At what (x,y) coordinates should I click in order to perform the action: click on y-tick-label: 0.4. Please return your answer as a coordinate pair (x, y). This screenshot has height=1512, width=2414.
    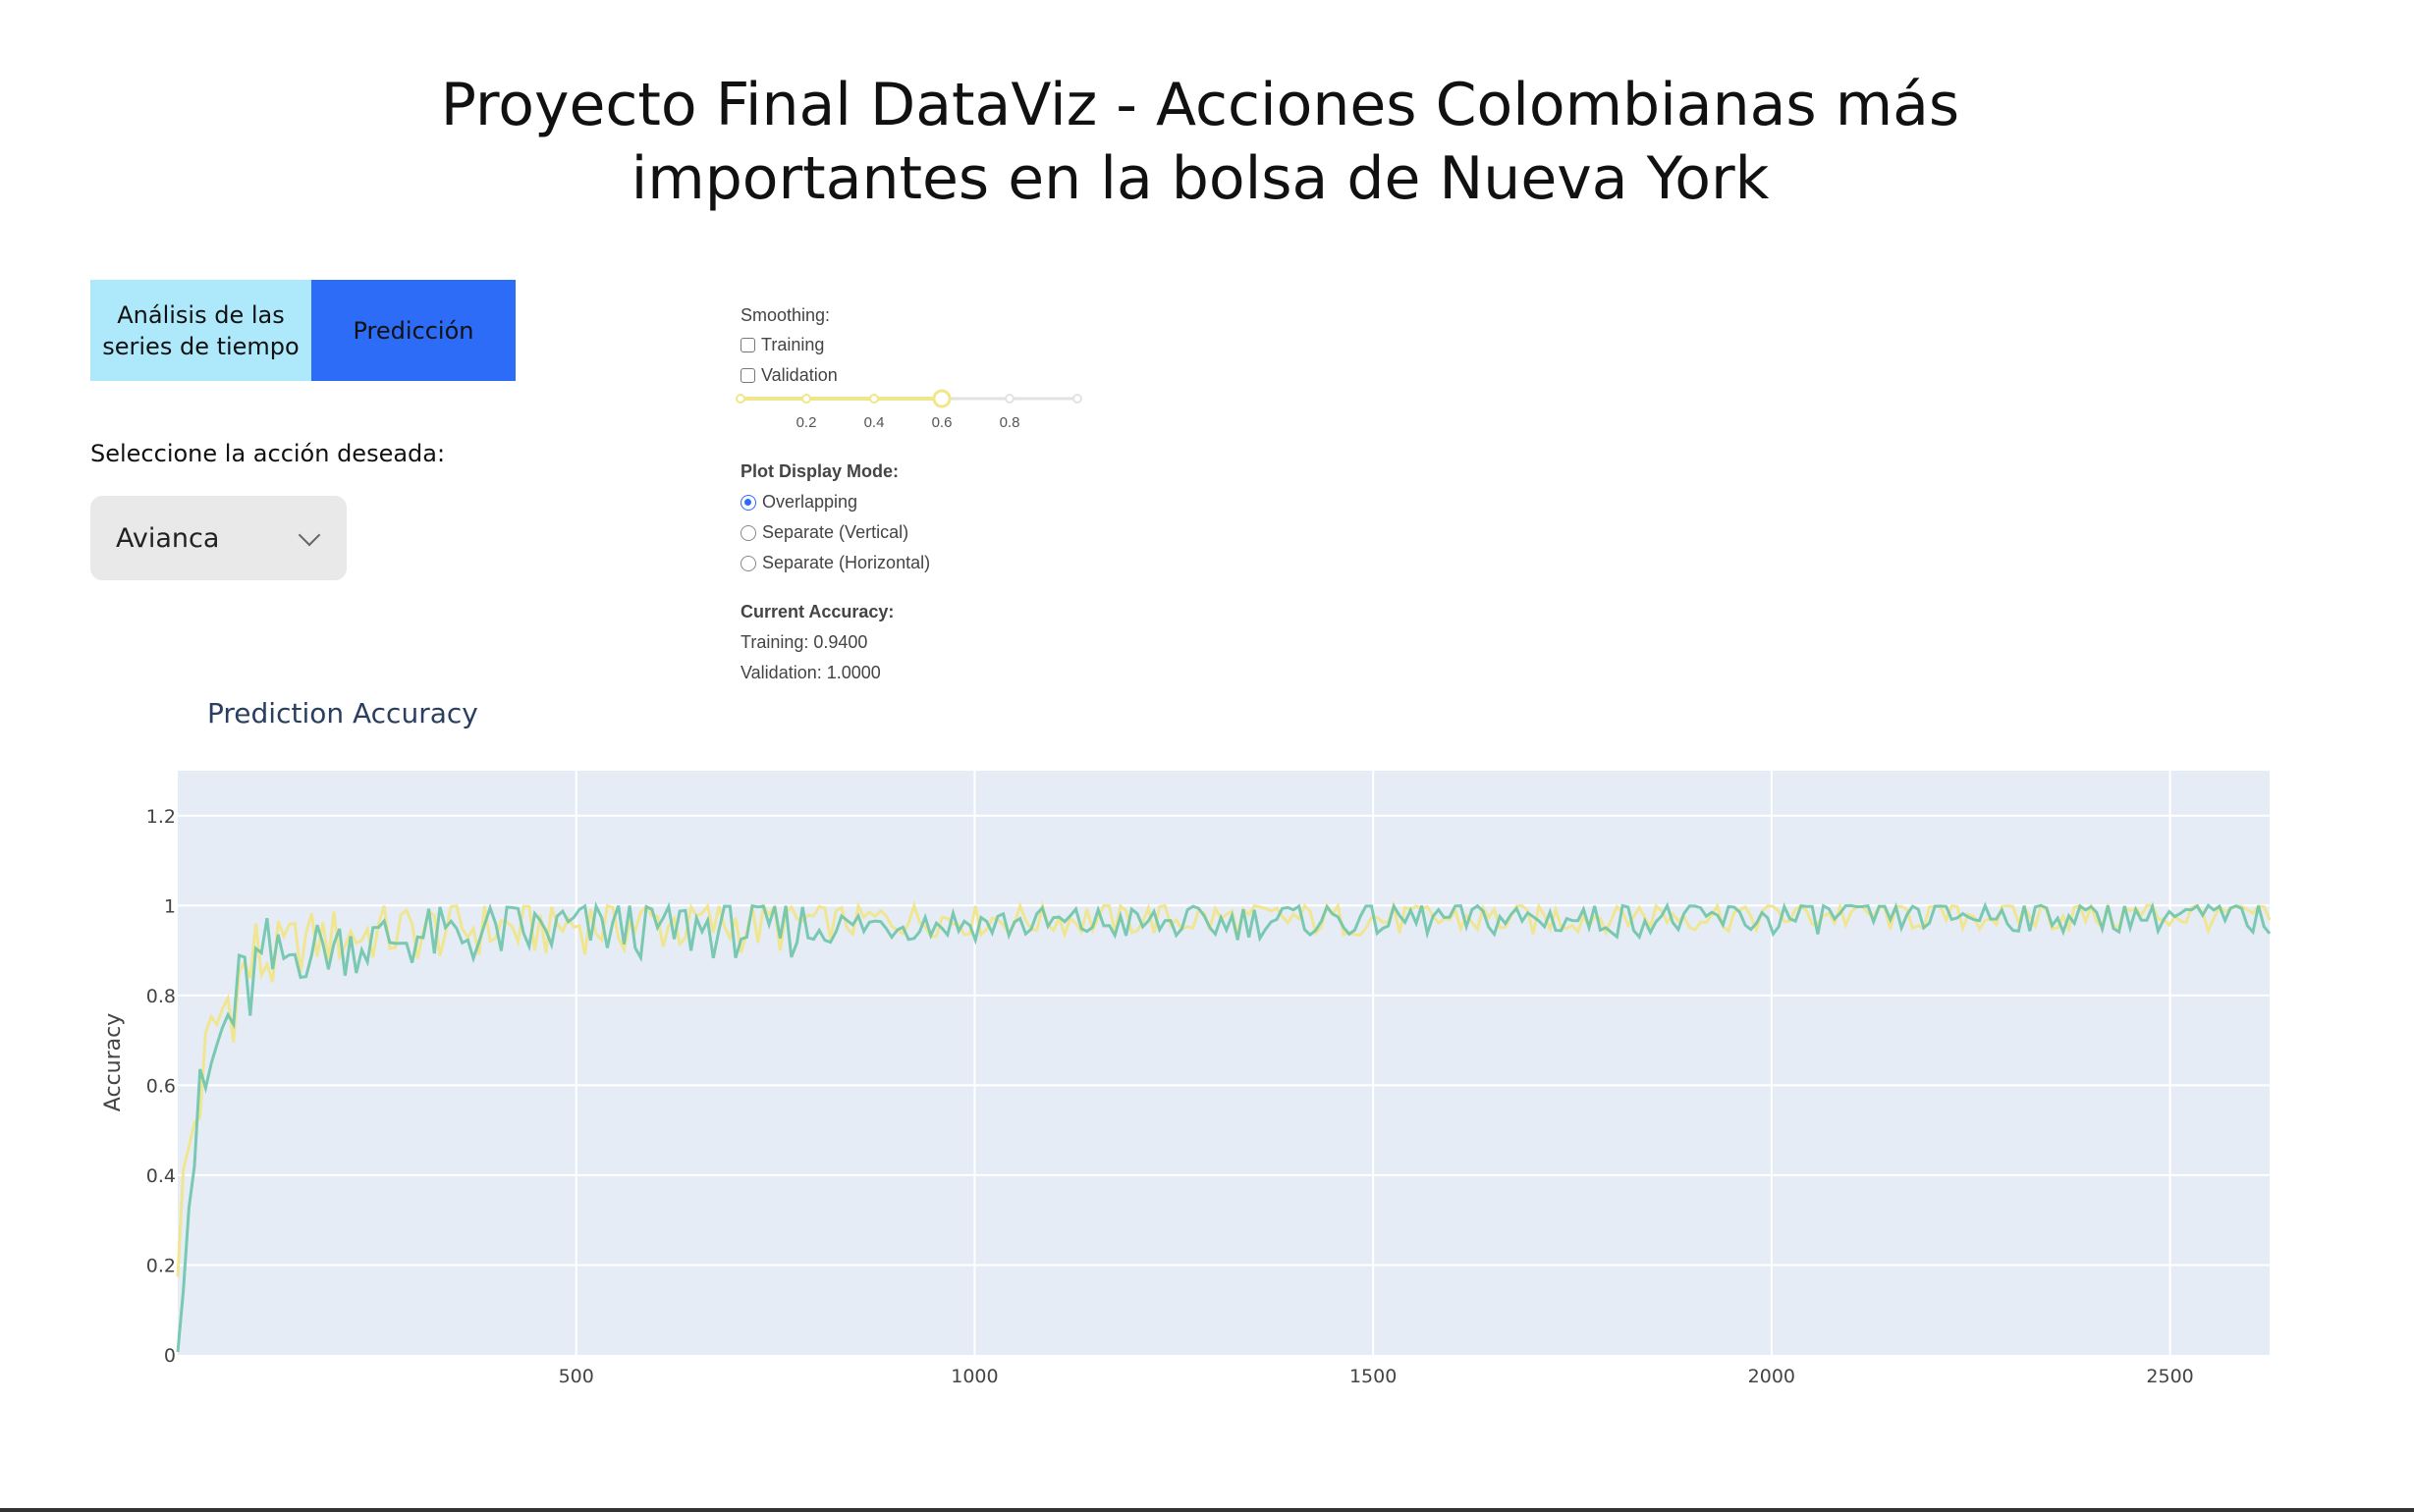
    Looking at the image, I should click on (161, 1176).